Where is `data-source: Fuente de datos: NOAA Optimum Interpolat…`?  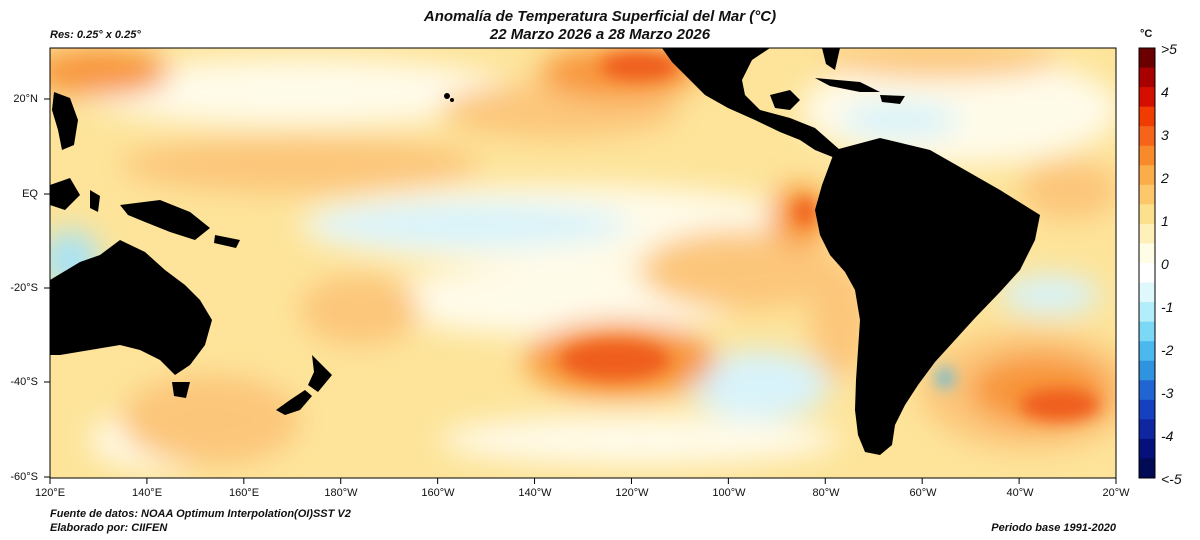 data-source: Fuente de datos: NOAA Optimum Interpolat… is located at coordinates (200, 514).